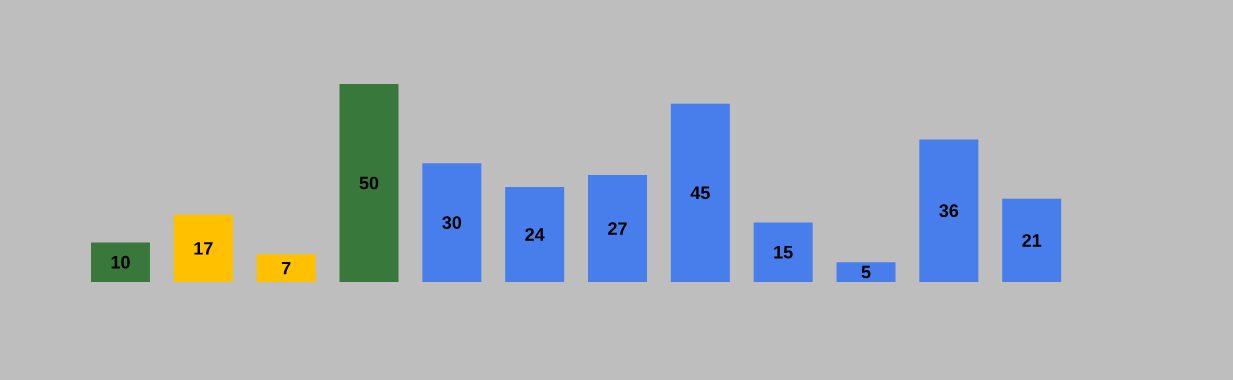 The height and width of the screenshot is (380, 1233). I want to click on data-label: 21, so click(1032, 240).